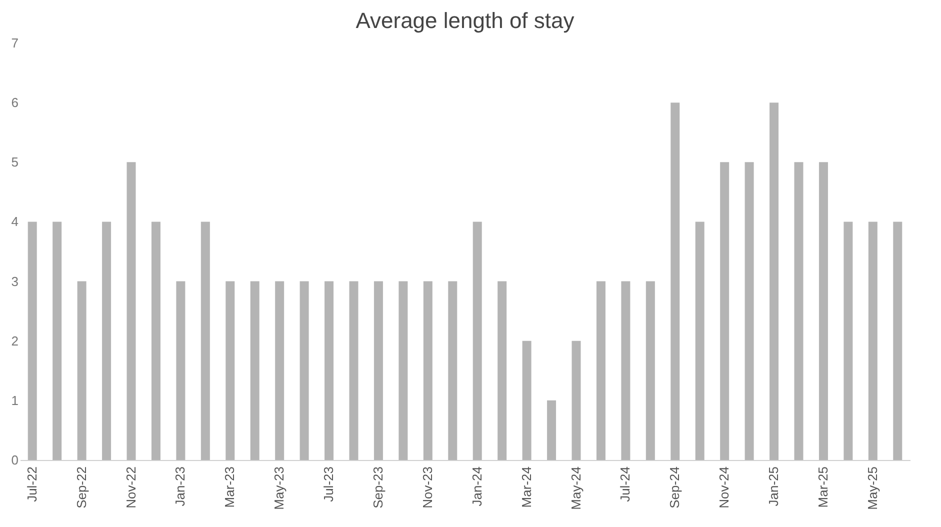 Image resolution: width=941 pixels, height=527 pixels. I want to click on x-tick-label: Jul-22, so click(32, 484).